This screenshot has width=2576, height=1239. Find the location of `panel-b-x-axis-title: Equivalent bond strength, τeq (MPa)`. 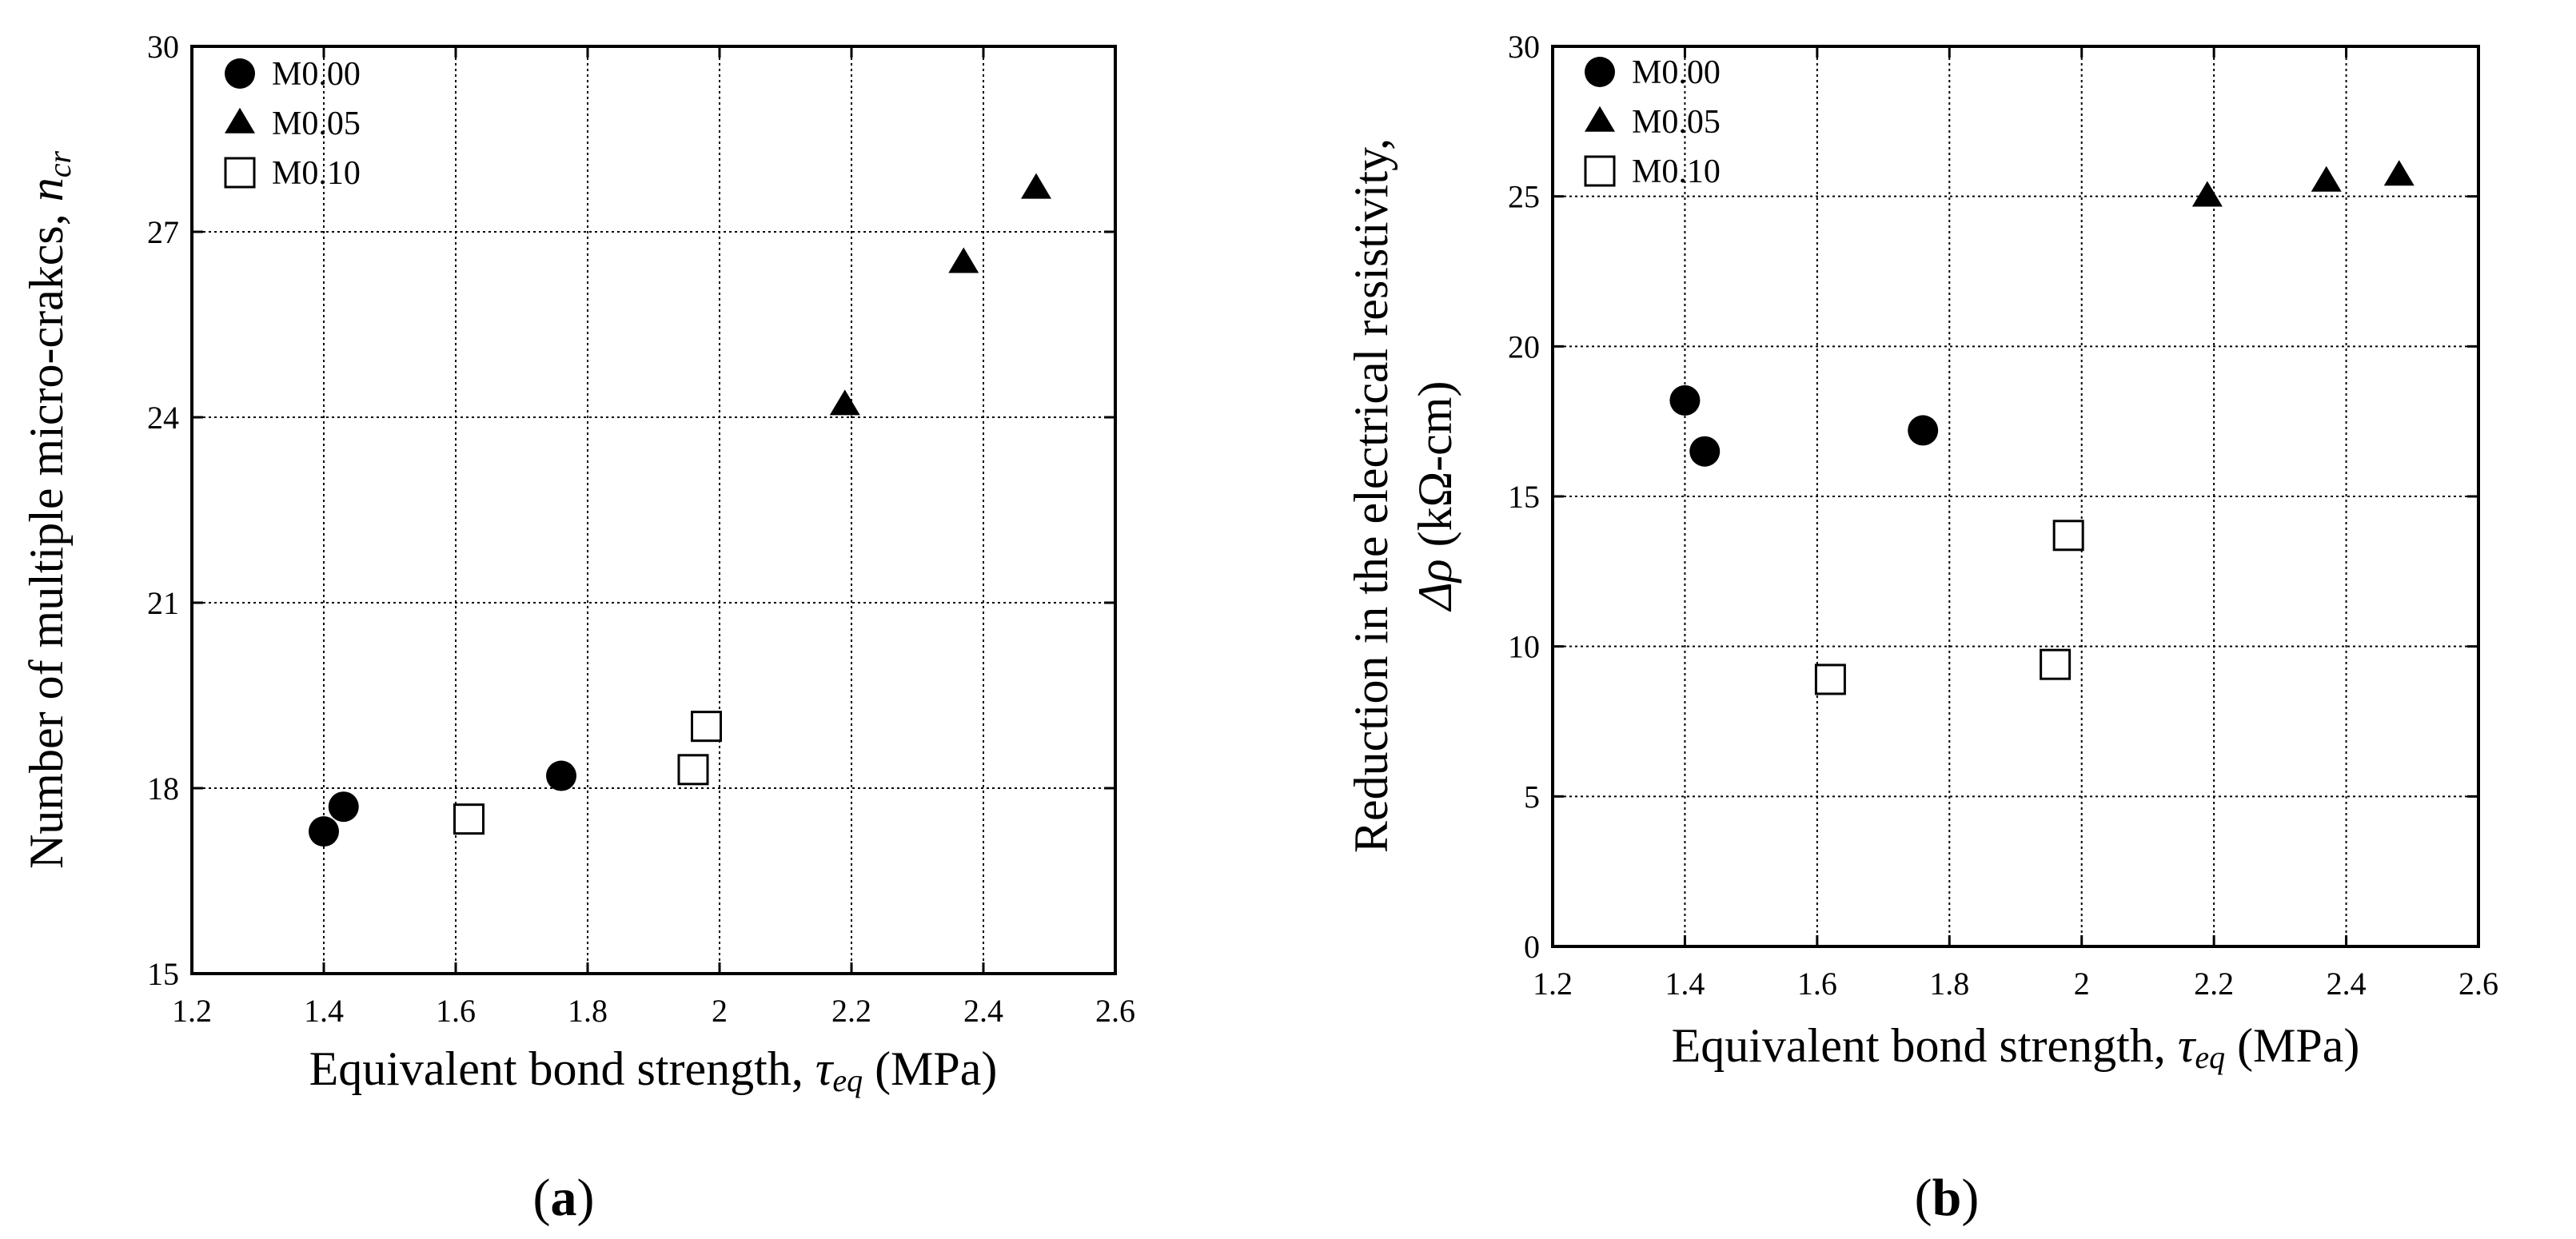

panel-b-x-axis-title: Equivalent bond strength, τeq (MPa) is located at coordinates (2016, 1047).